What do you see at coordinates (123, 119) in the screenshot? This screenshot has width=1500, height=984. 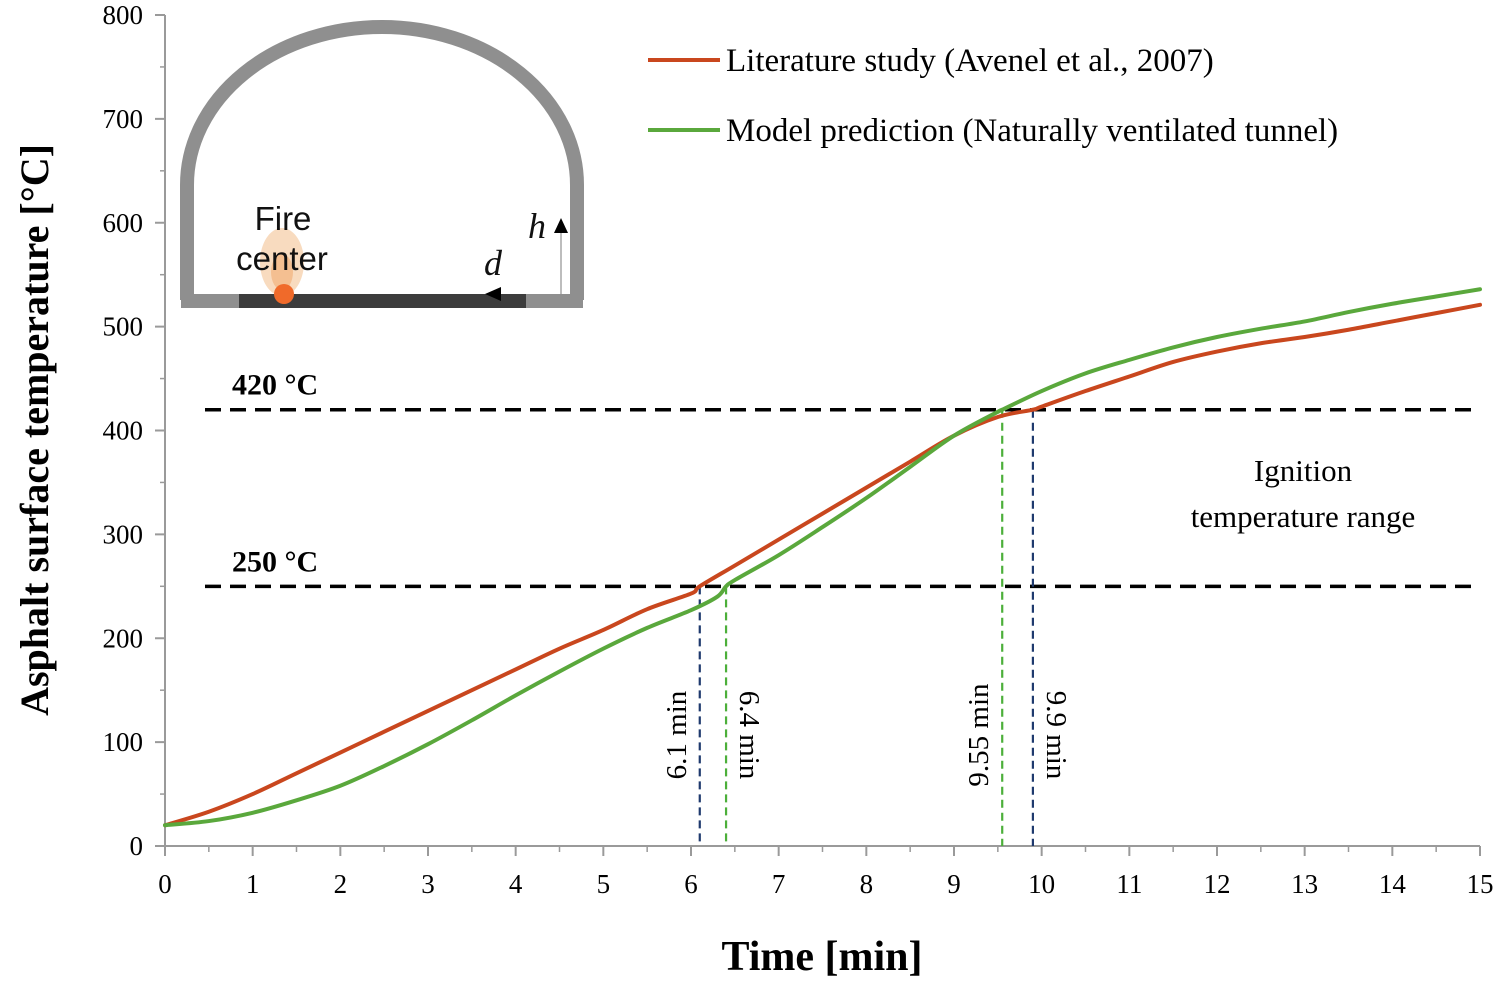 I see `y-tick-label: 700` at bounding box center [123, 119].